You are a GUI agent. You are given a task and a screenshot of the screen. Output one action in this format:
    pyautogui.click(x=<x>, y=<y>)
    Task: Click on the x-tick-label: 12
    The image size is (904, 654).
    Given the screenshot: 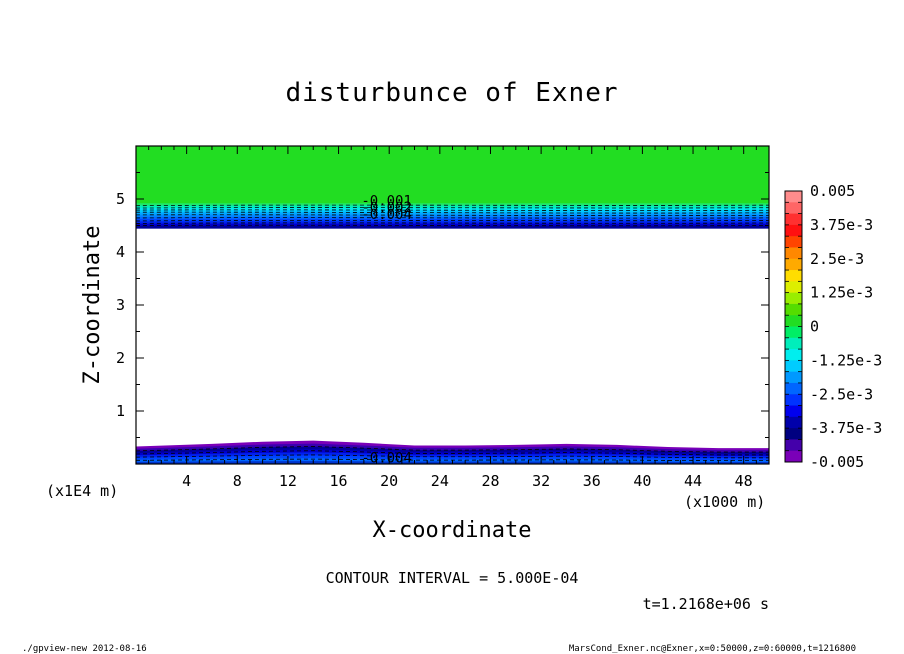 What is the action you would take?
    pyautogui.click(x=288, y=481)
    